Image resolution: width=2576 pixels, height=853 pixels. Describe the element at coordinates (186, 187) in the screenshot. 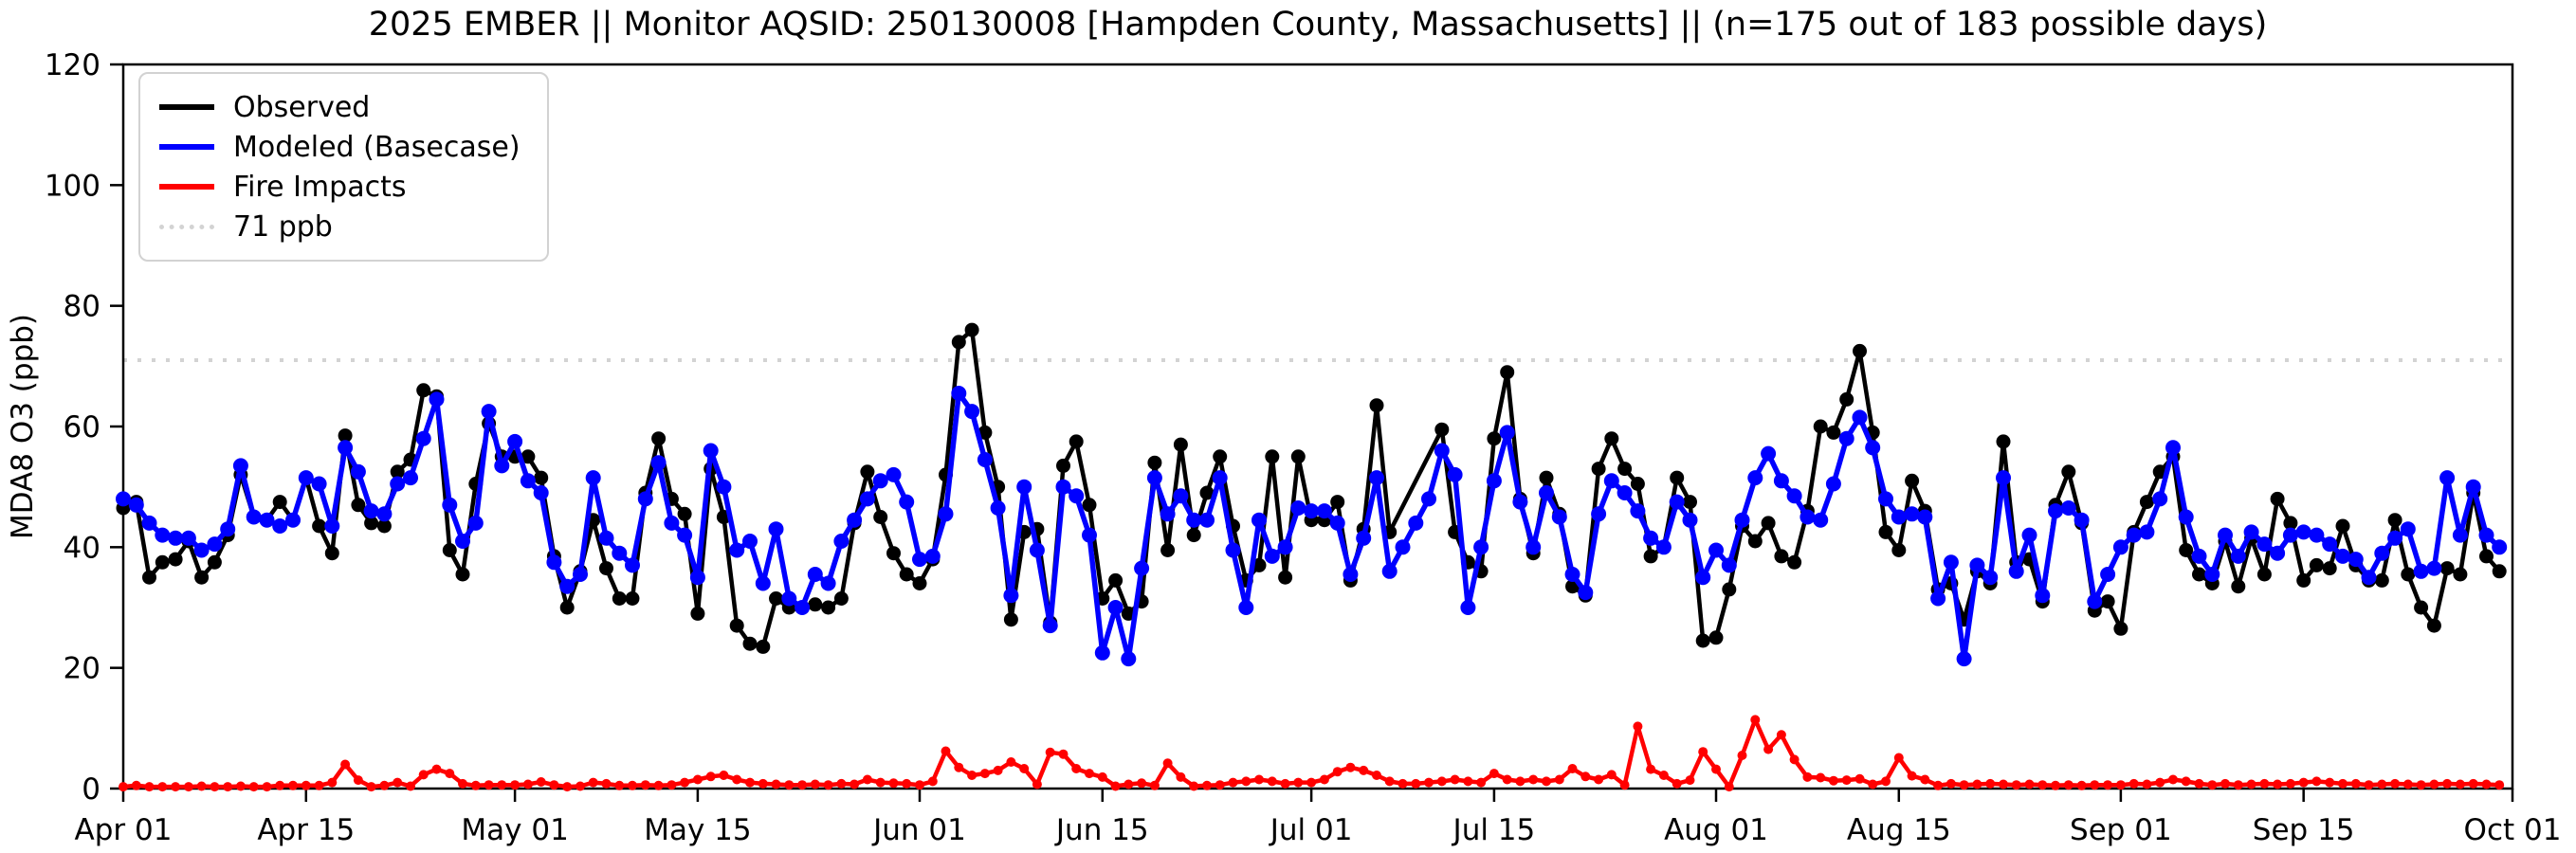

I see `fire-line-swatch` at that location.